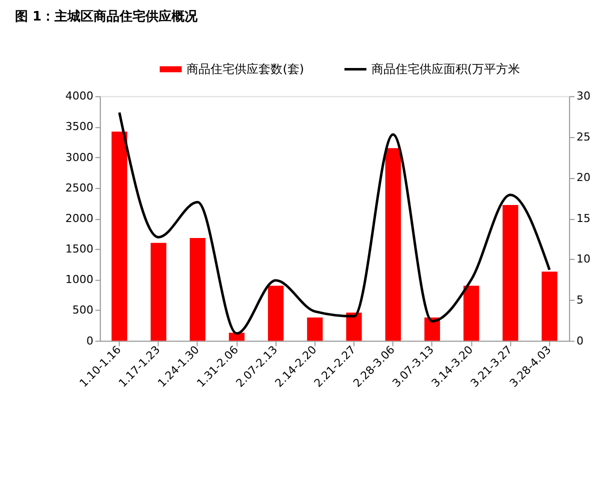  I want to click on y-tick-label: 0, so click(90, 341).